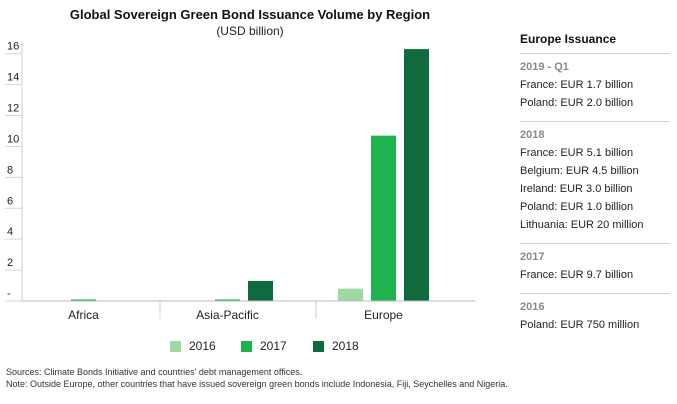  I want to click on bar-asia-pacific-2017, so click(227, 300).